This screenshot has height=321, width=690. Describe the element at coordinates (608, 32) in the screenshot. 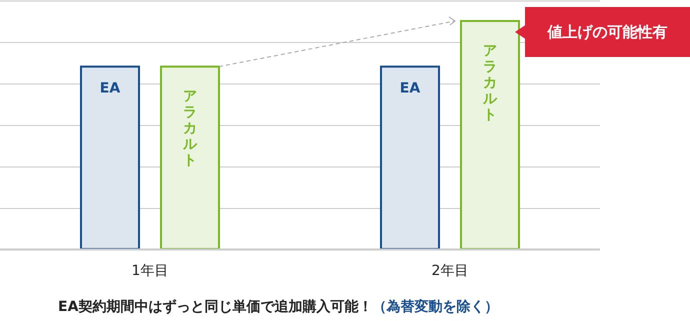

I see `annotation: 値上げの可能性有` at that location.